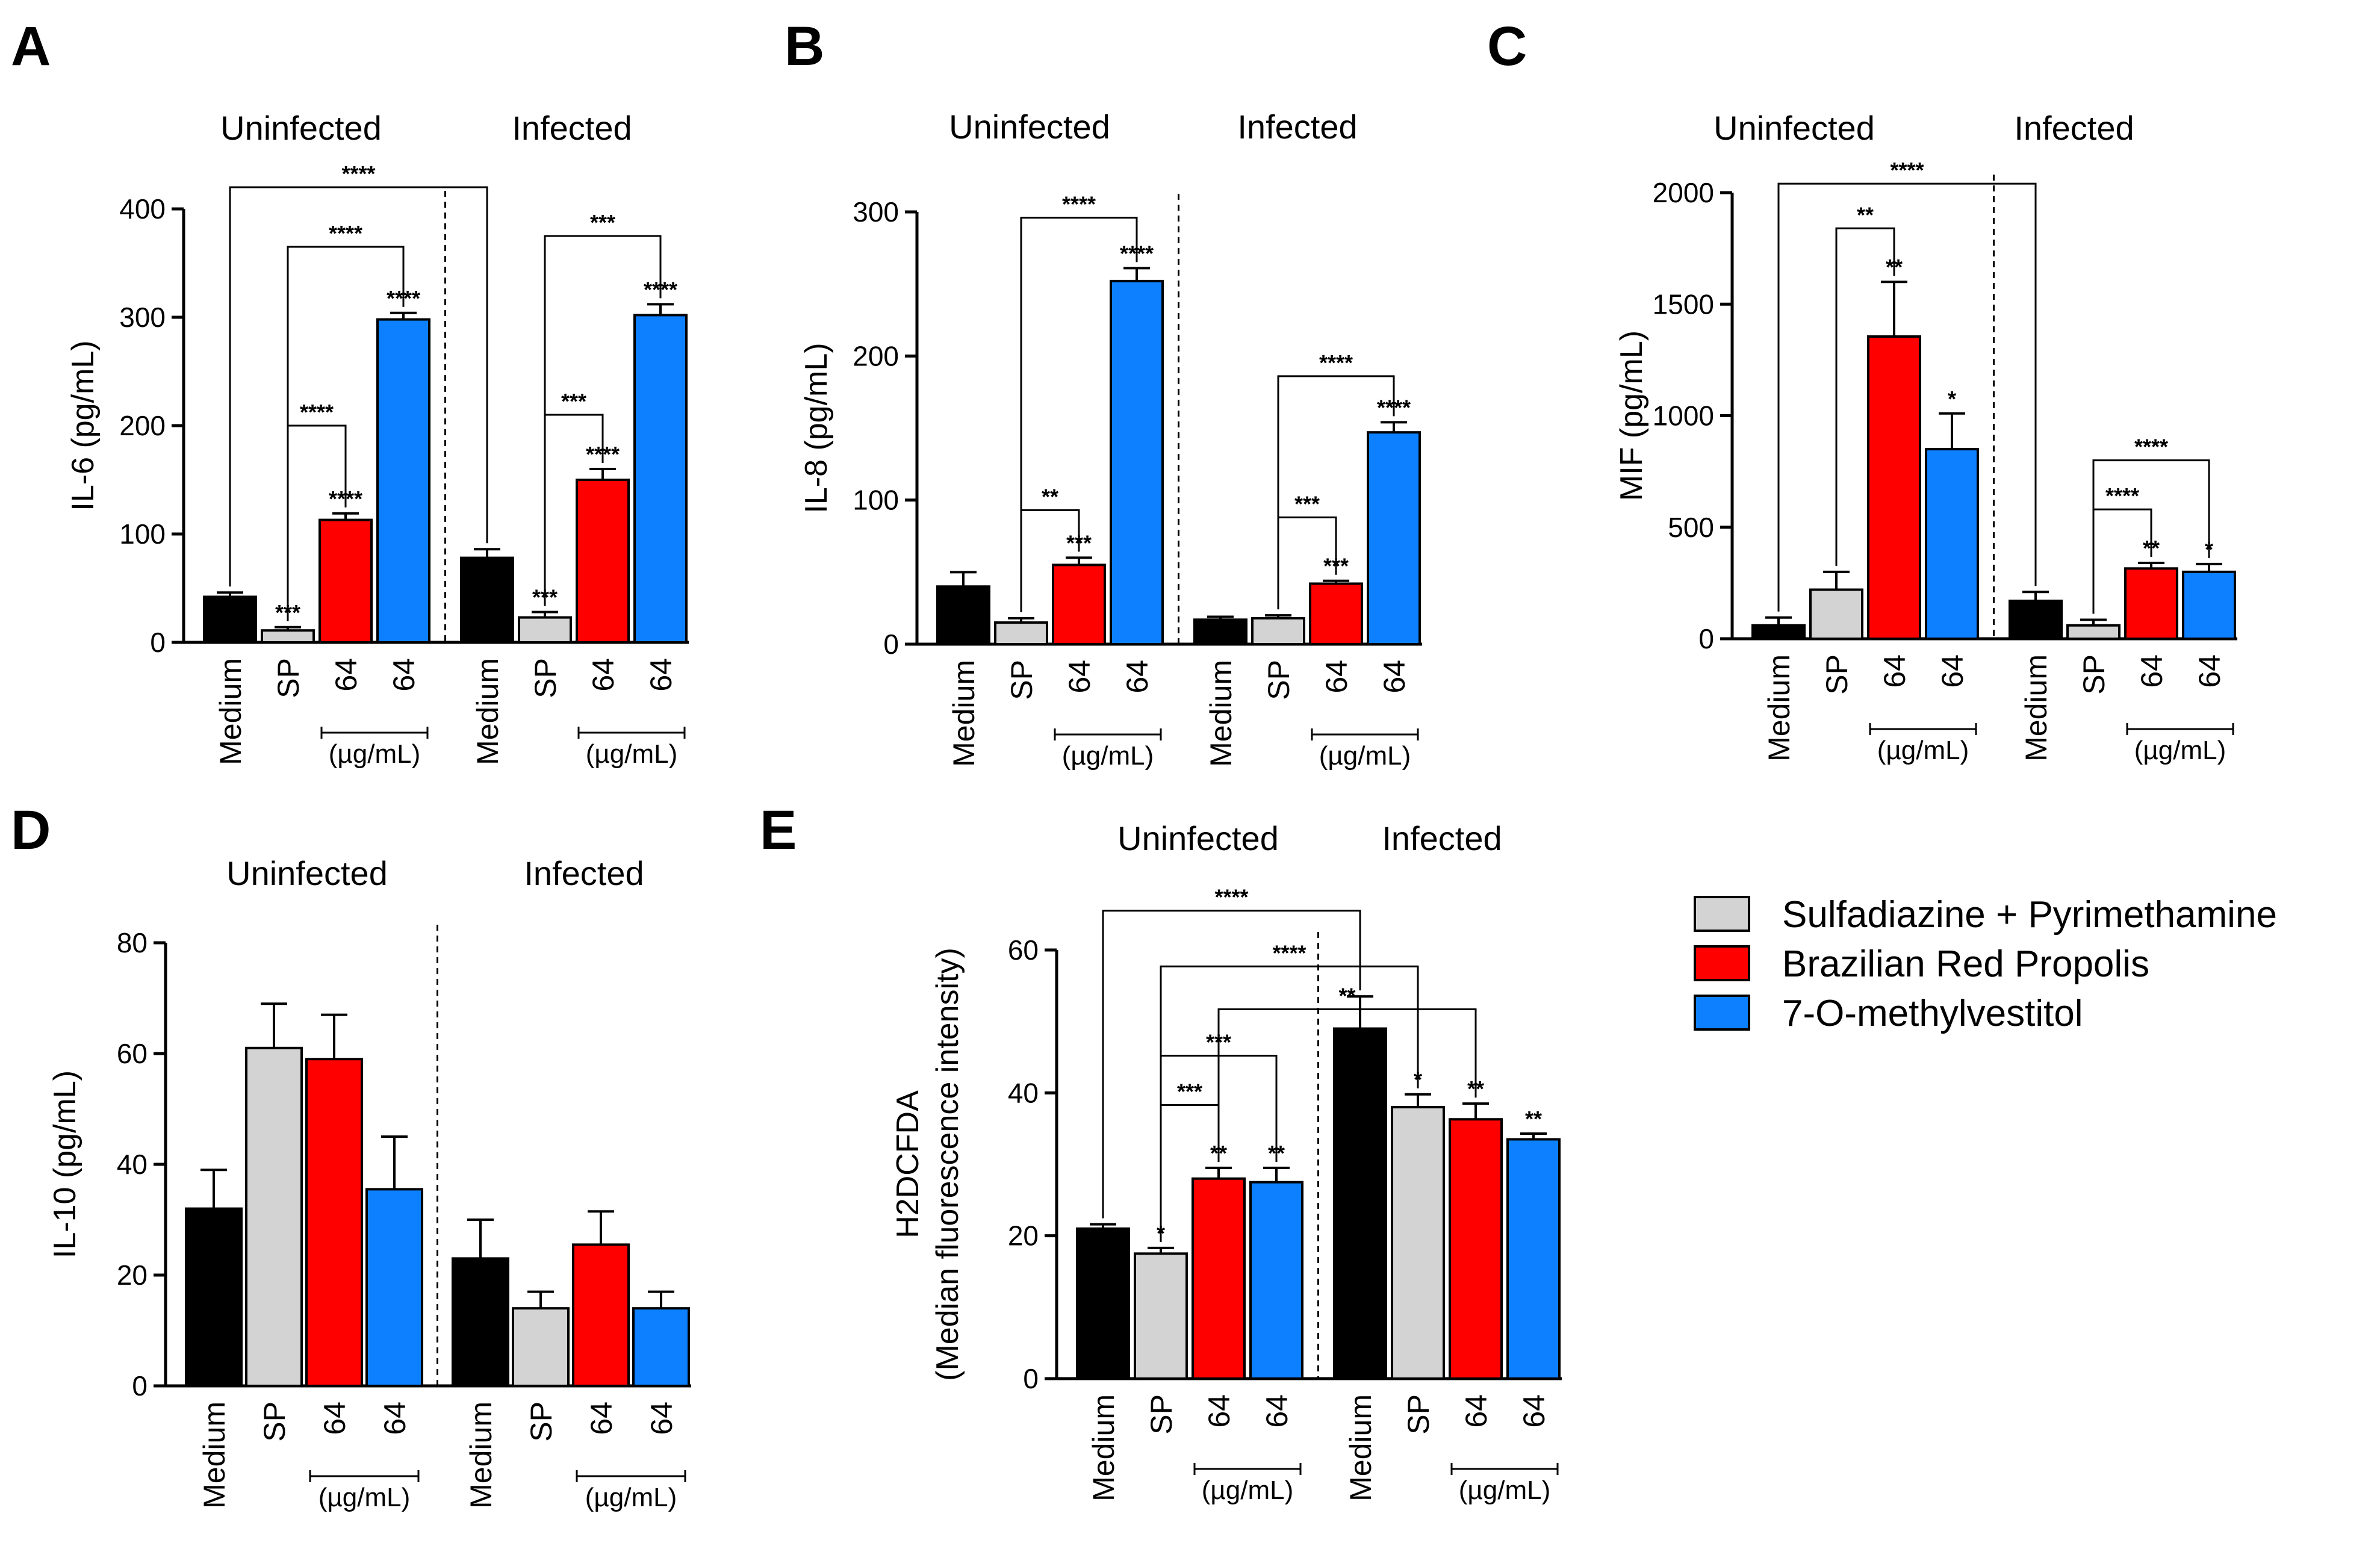 The width and height of the screenshot is (2380, 1546). What do you see at coordinates (876, 212) in the screenshot?
I see `y-tick-label: 300` at bounding box center [876, 212].